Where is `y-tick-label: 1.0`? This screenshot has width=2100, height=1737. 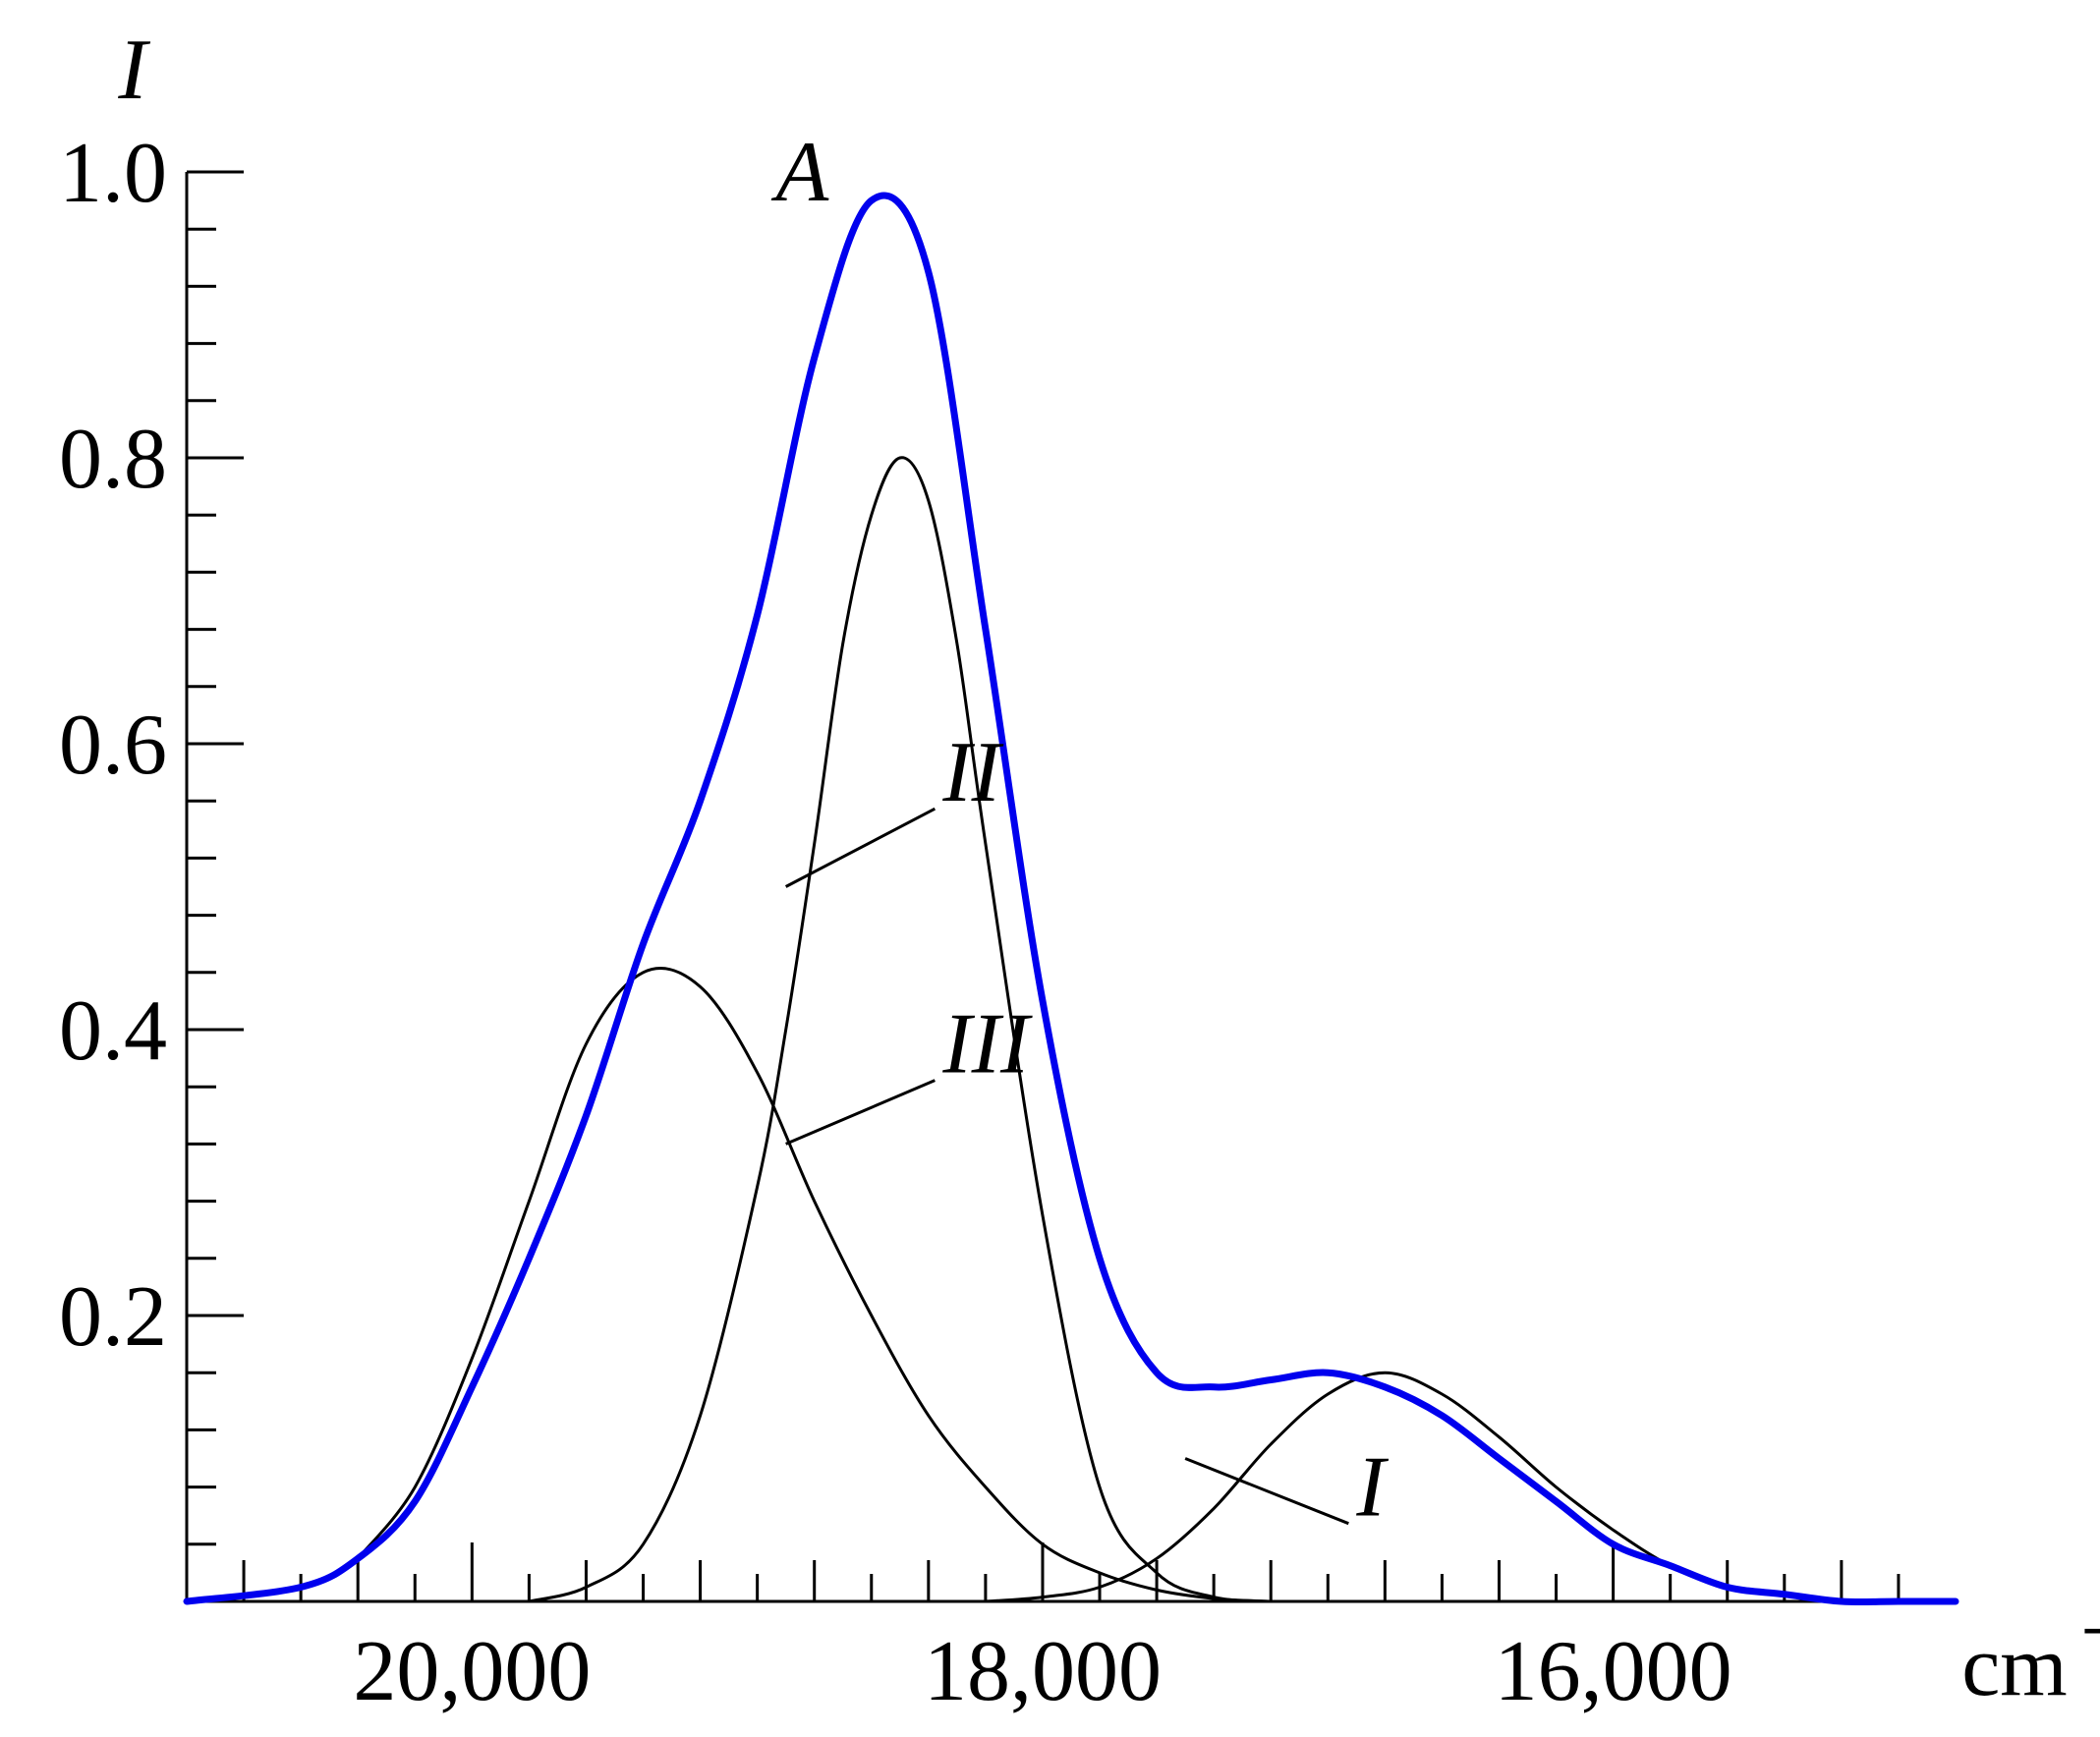 y-tick-label: 1.0 is located at coordinates (113, 173).